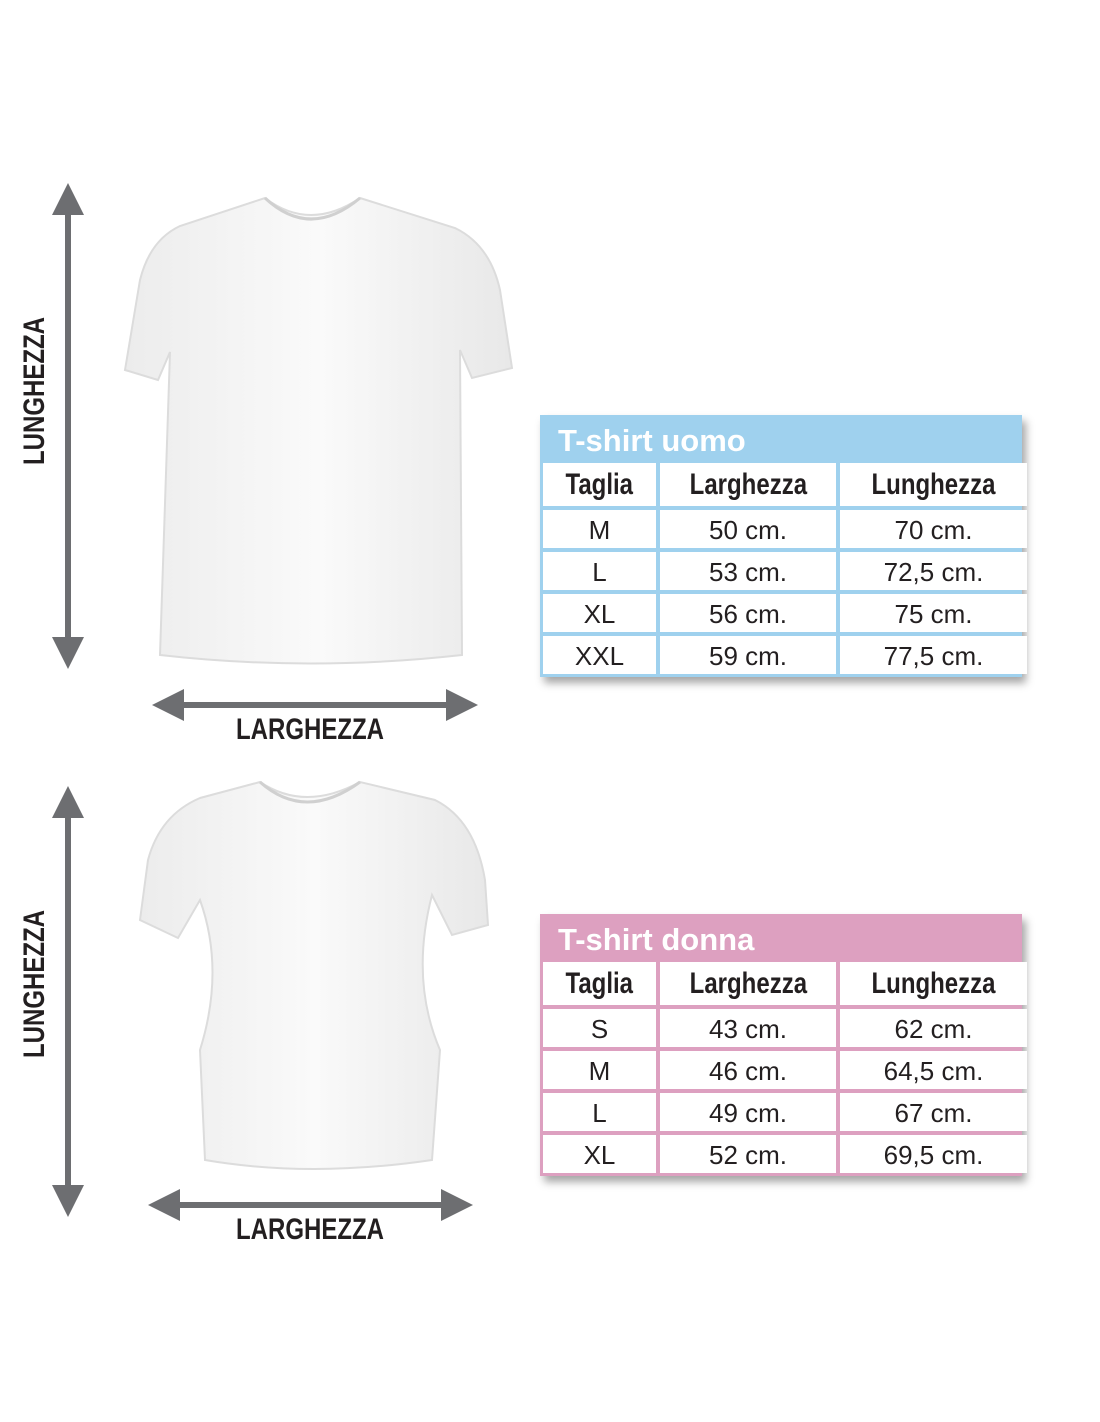 The image size is (1100, 1422). I want to click on table-cell: 59 cm., so click(748, 655).